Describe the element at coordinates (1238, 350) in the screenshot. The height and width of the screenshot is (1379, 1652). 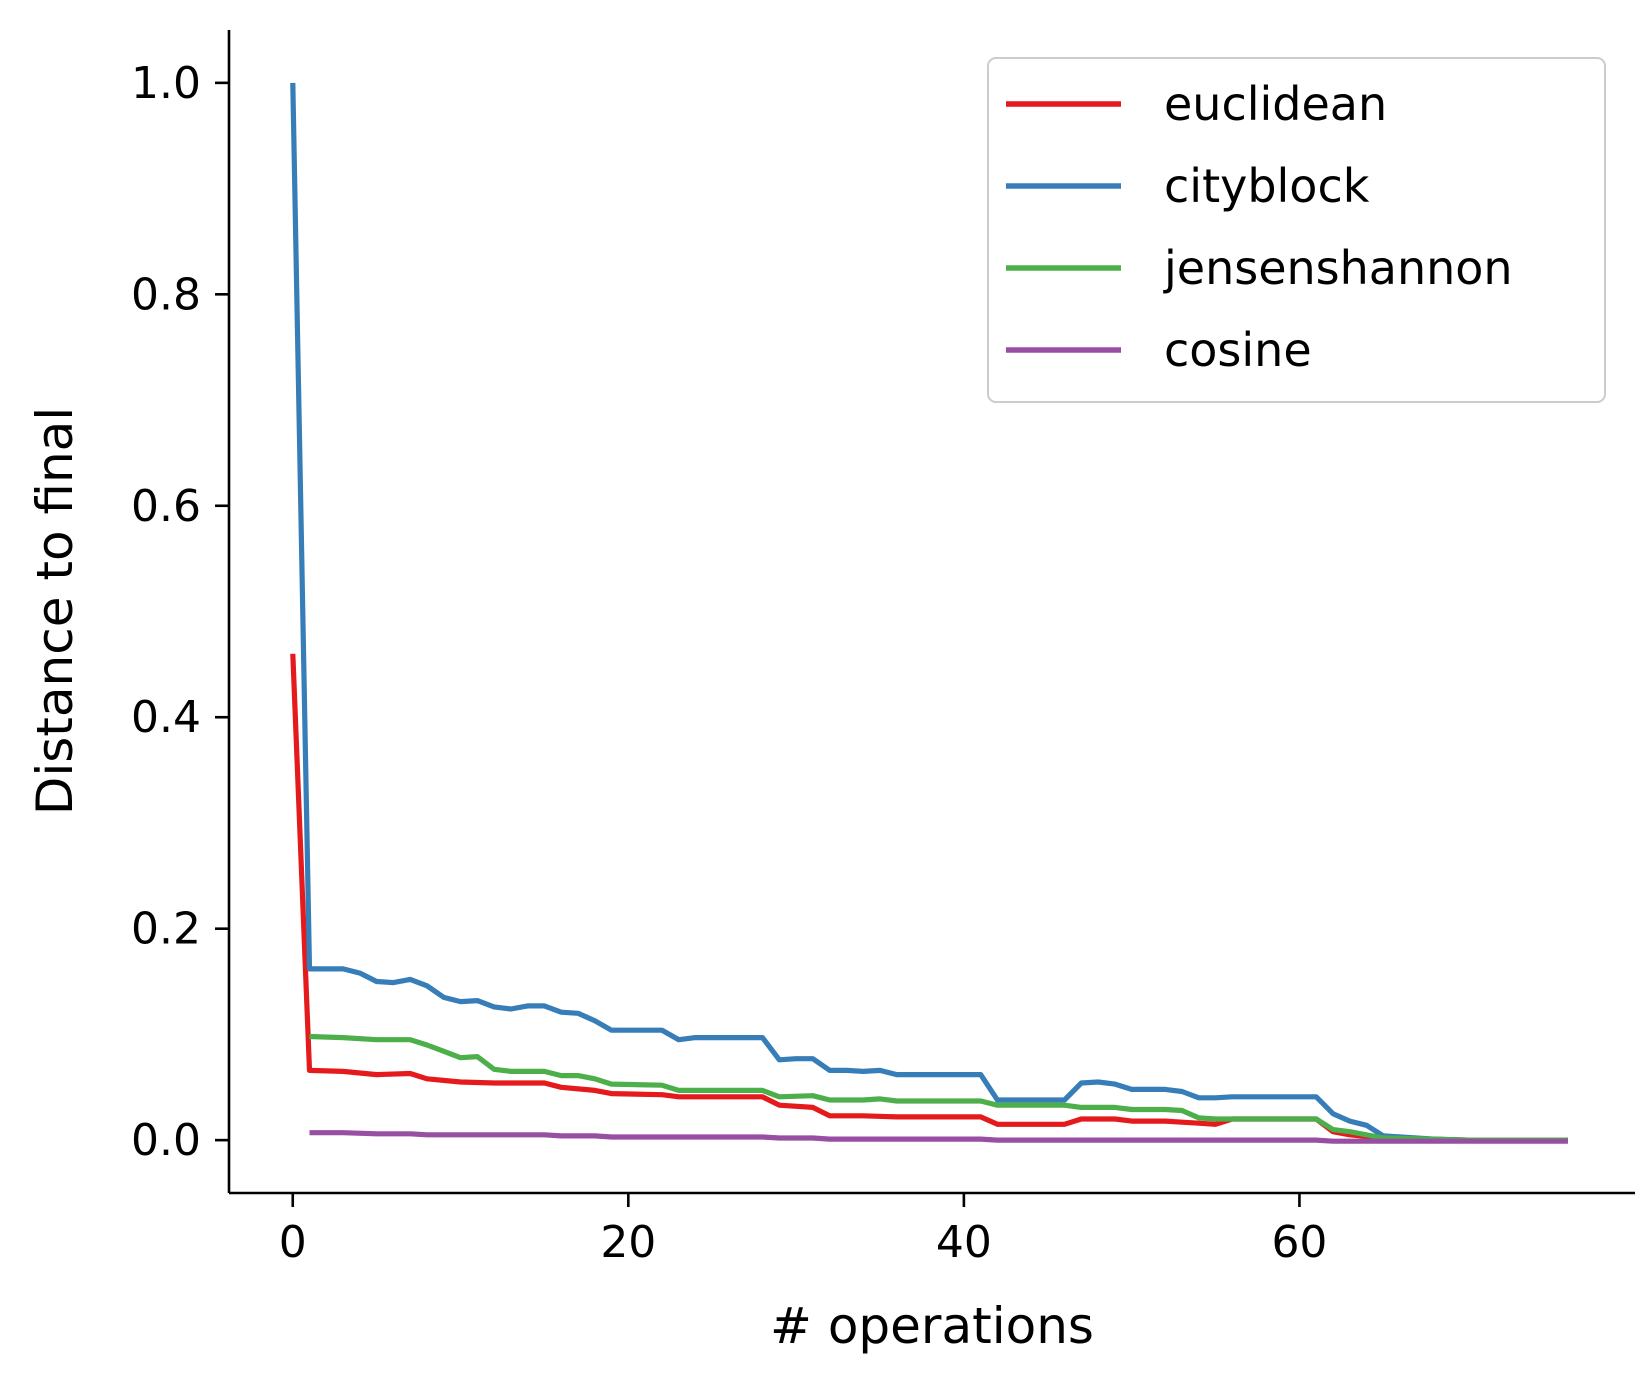
I see `legend-label-cosine: cosine` at that location.